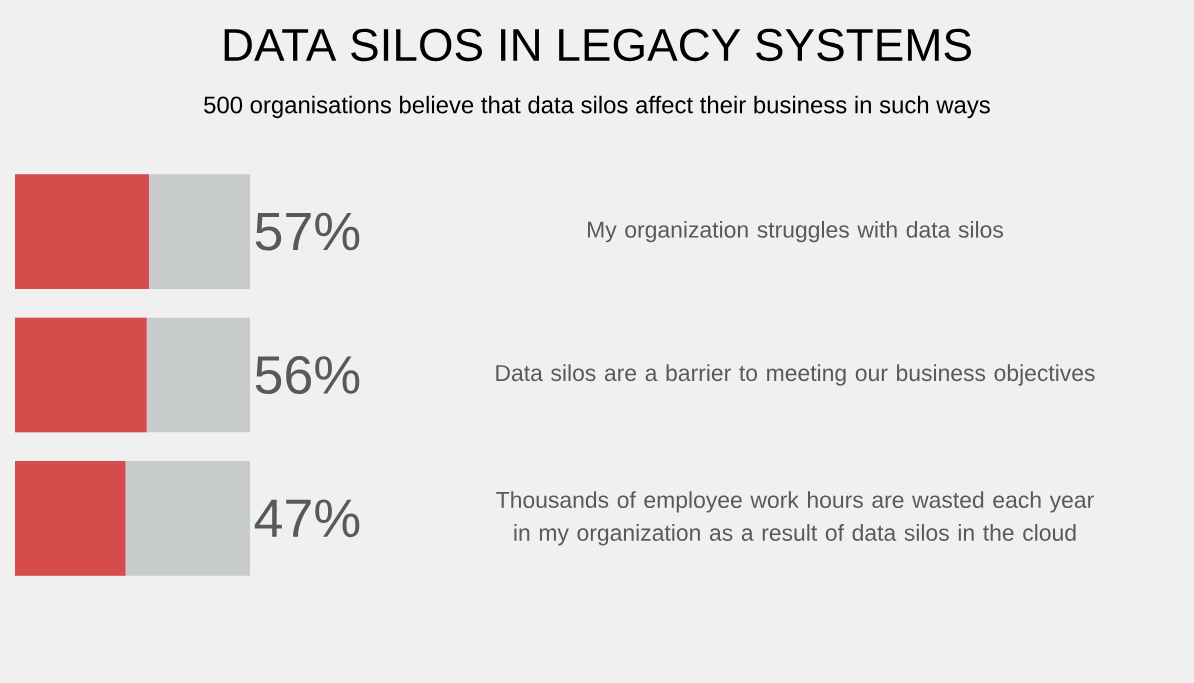 The image size is (1194, 683). What do you see at coordinates (795, 231) in the screenshot?
I see `y-tick-label: My organization struggles with data silos` at bounding box center [795, 231].